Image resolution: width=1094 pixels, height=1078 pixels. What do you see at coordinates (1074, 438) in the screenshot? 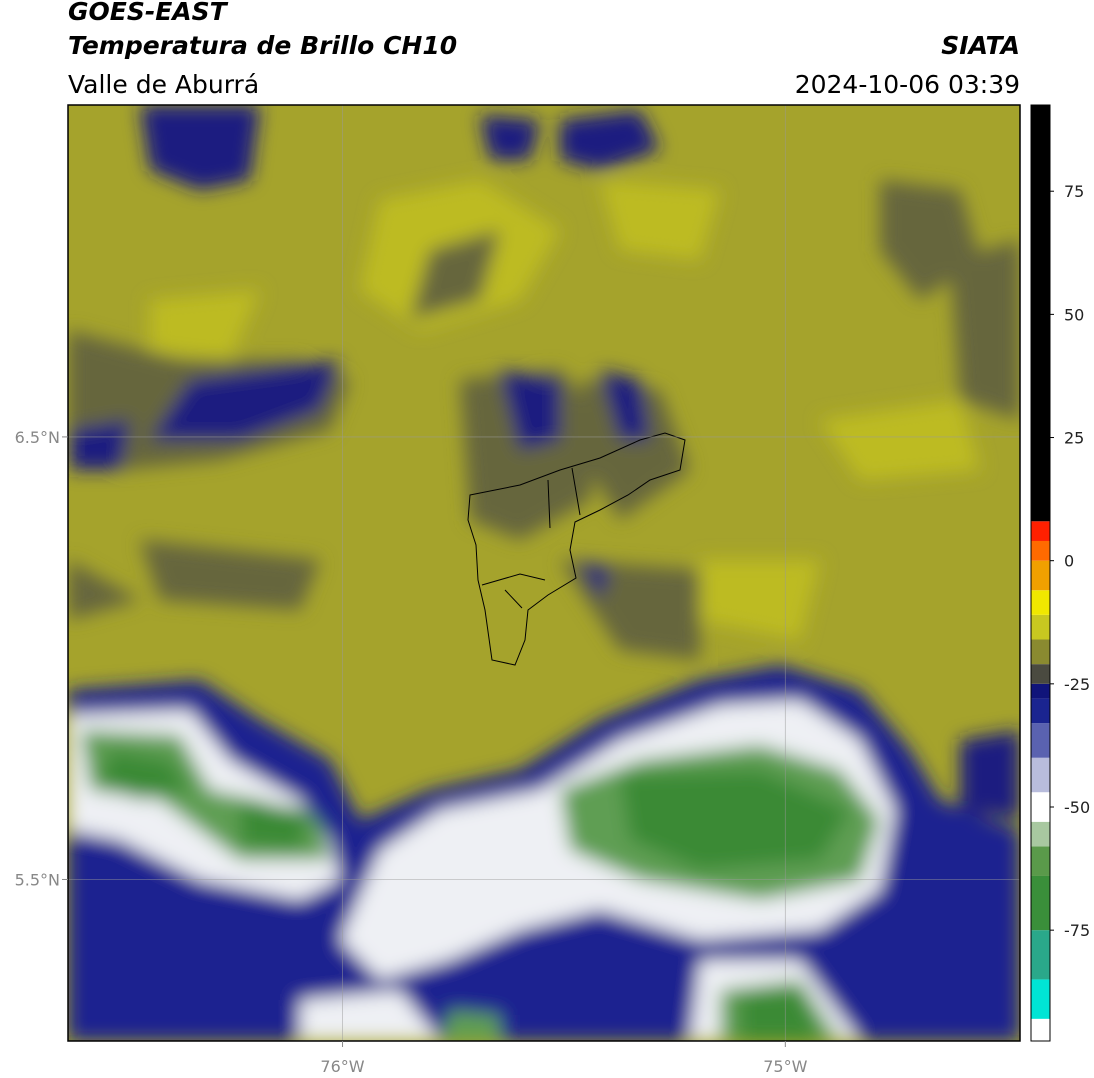
I see `colorbar-tick-label: 25` at bounding box center [1074, 438].